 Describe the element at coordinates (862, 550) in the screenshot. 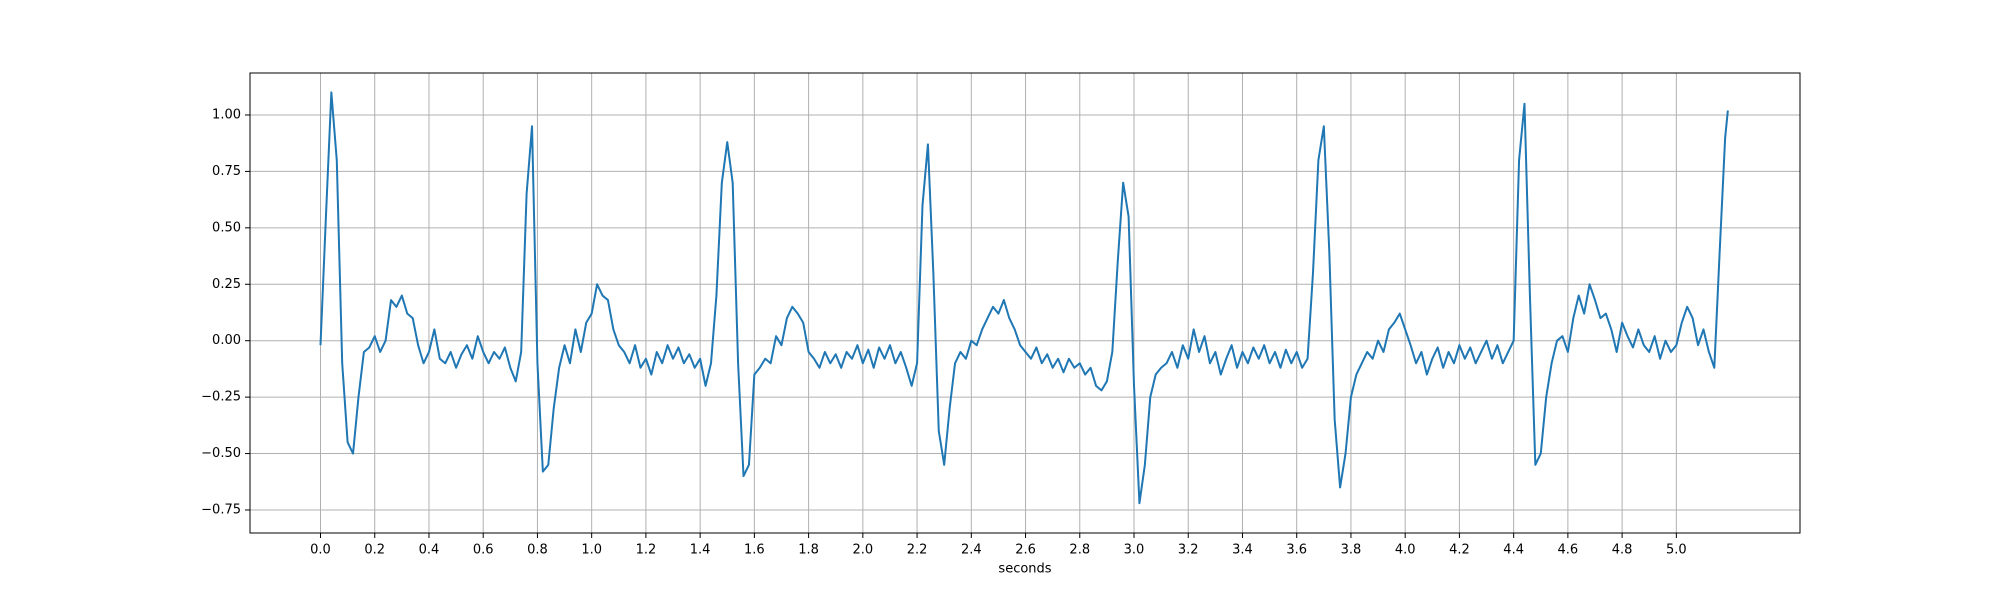

I see `x-tick-label: 2.0` at that location.